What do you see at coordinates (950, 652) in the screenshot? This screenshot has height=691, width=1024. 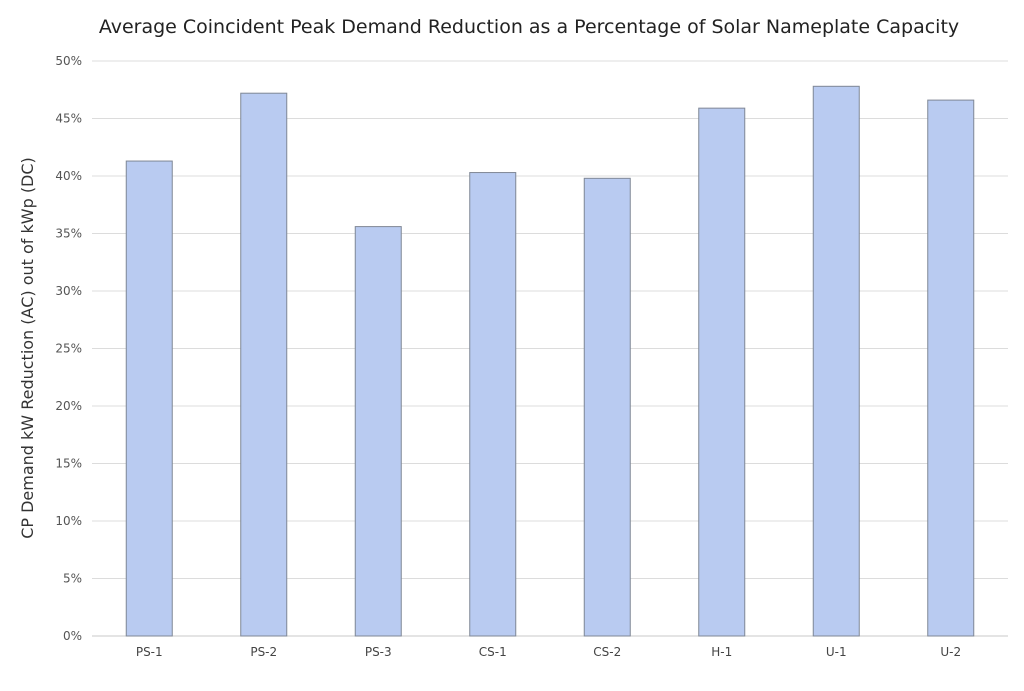 I see `x-category-label: U-2` at bounding box center [950, 652].